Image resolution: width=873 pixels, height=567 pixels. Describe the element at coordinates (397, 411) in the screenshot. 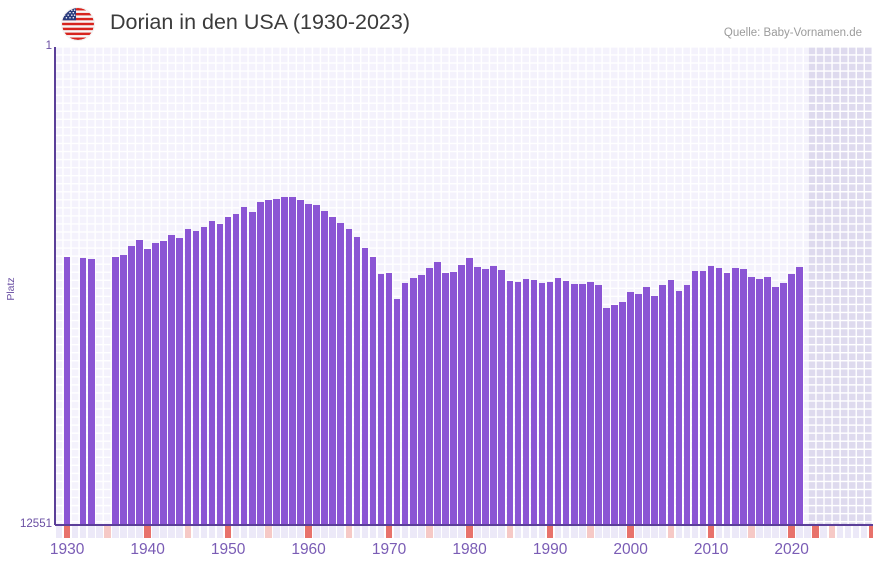

I see `bar-1971` at that location.